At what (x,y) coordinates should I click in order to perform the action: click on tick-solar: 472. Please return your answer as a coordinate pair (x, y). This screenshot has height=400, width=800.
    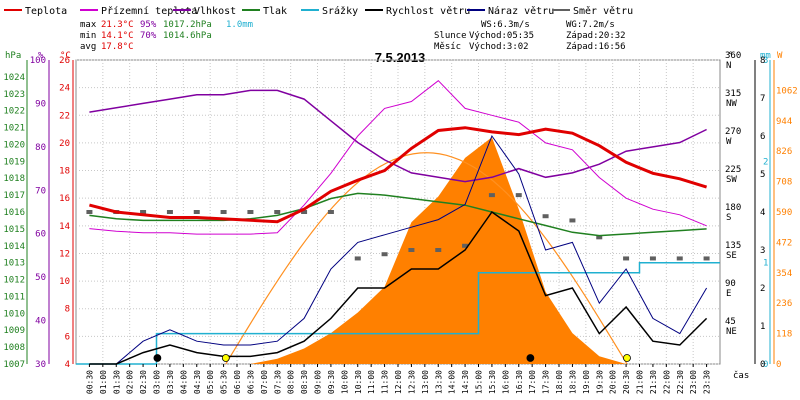
    Looking at the image, I should click on (784, 243).